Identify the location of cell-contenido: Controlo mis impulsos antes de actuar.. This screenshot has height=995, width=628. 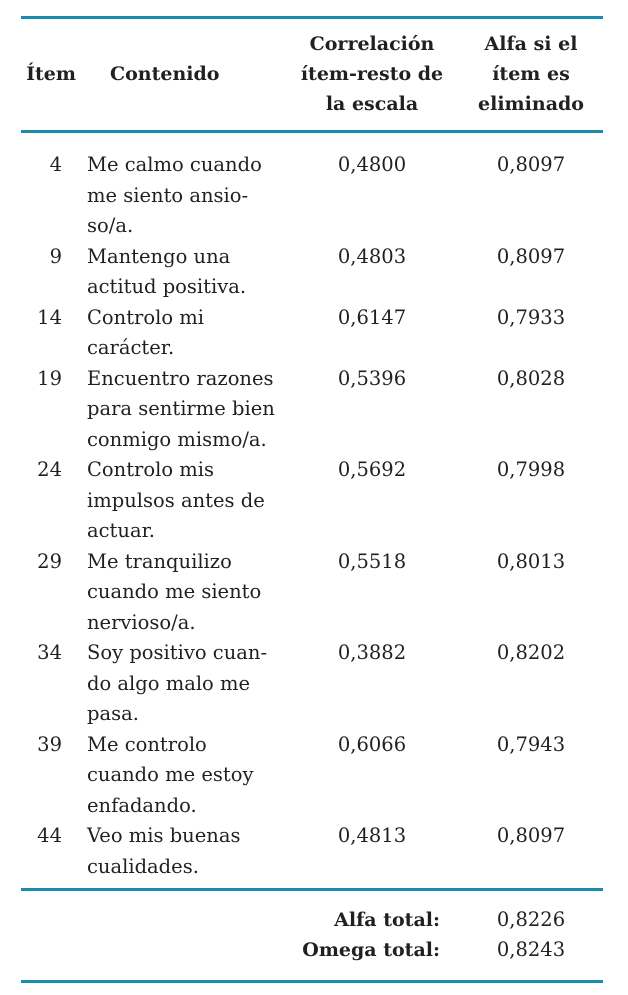
(187, 501).